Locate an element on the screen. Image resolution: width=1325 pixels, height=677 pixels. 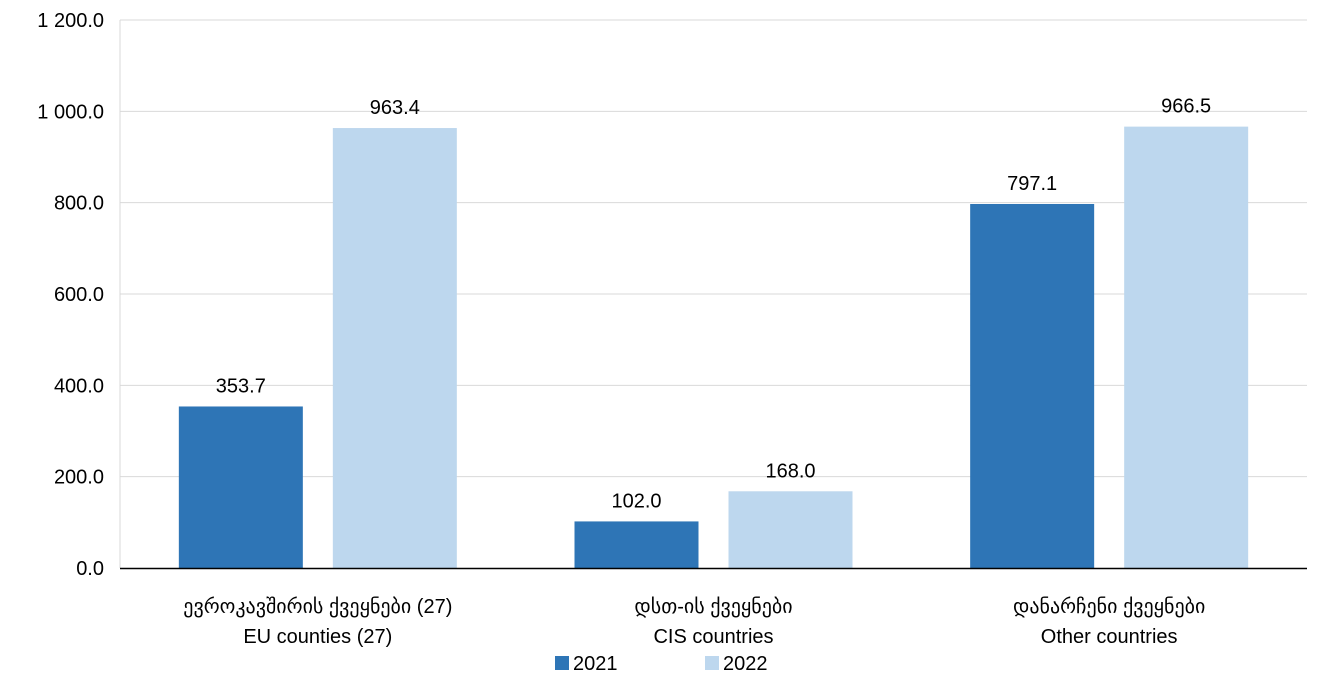
y-tick-label: 600.0 is located at coordinates (79, 295).